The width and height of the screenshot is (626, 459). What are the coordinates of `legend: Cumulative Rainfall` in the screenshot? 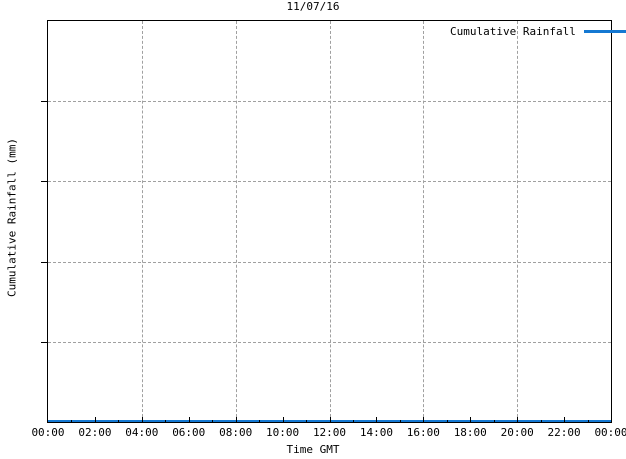 It's located at (538, 31).